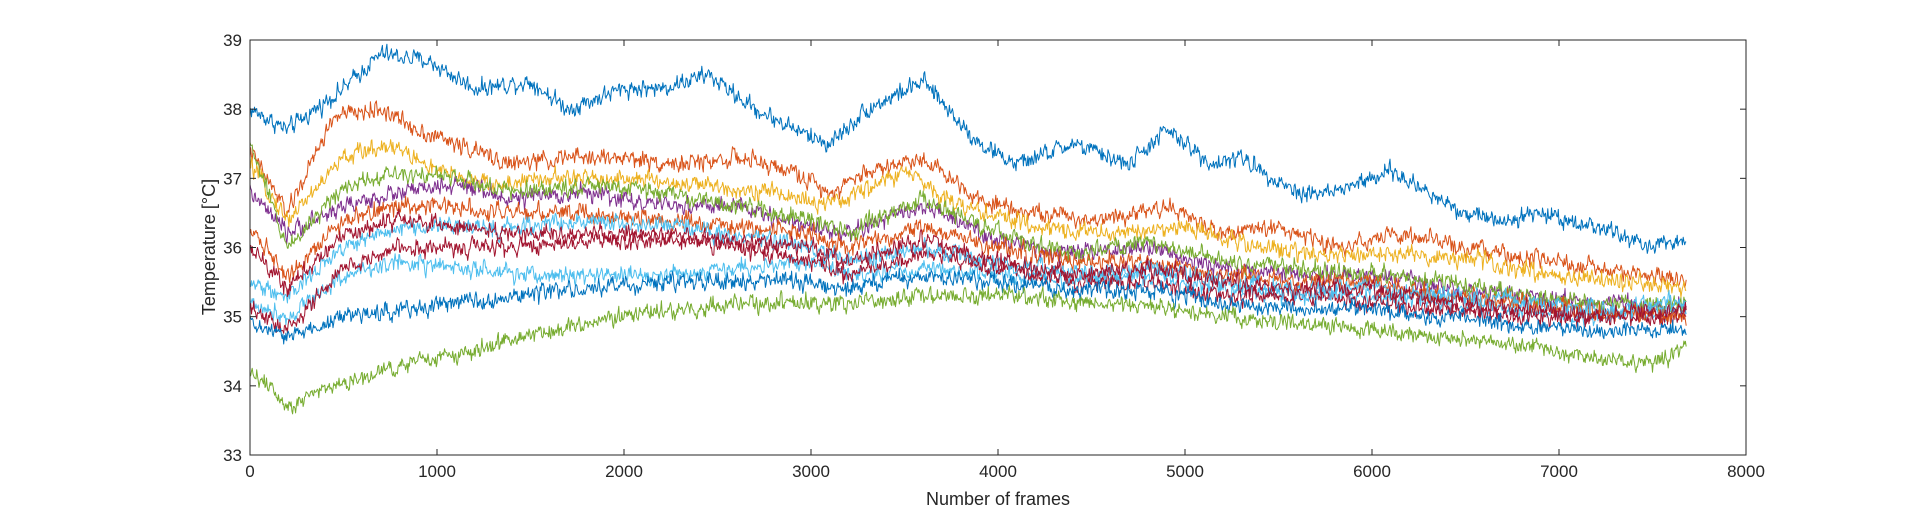 Image resolution: width=1920 pixels, height=509 pixels. I want to click on x-tick-label: 2000, so click(624, 471).